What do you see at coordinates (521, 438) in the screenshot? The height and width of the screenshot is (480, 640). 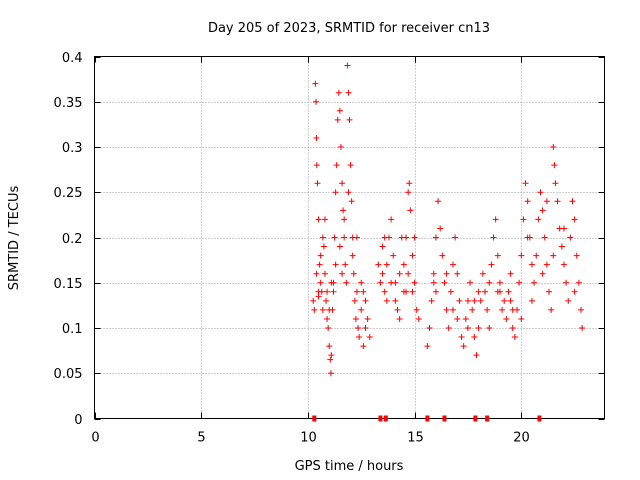 I see `x-tick-label: 20` at bounding box center [521, 438].